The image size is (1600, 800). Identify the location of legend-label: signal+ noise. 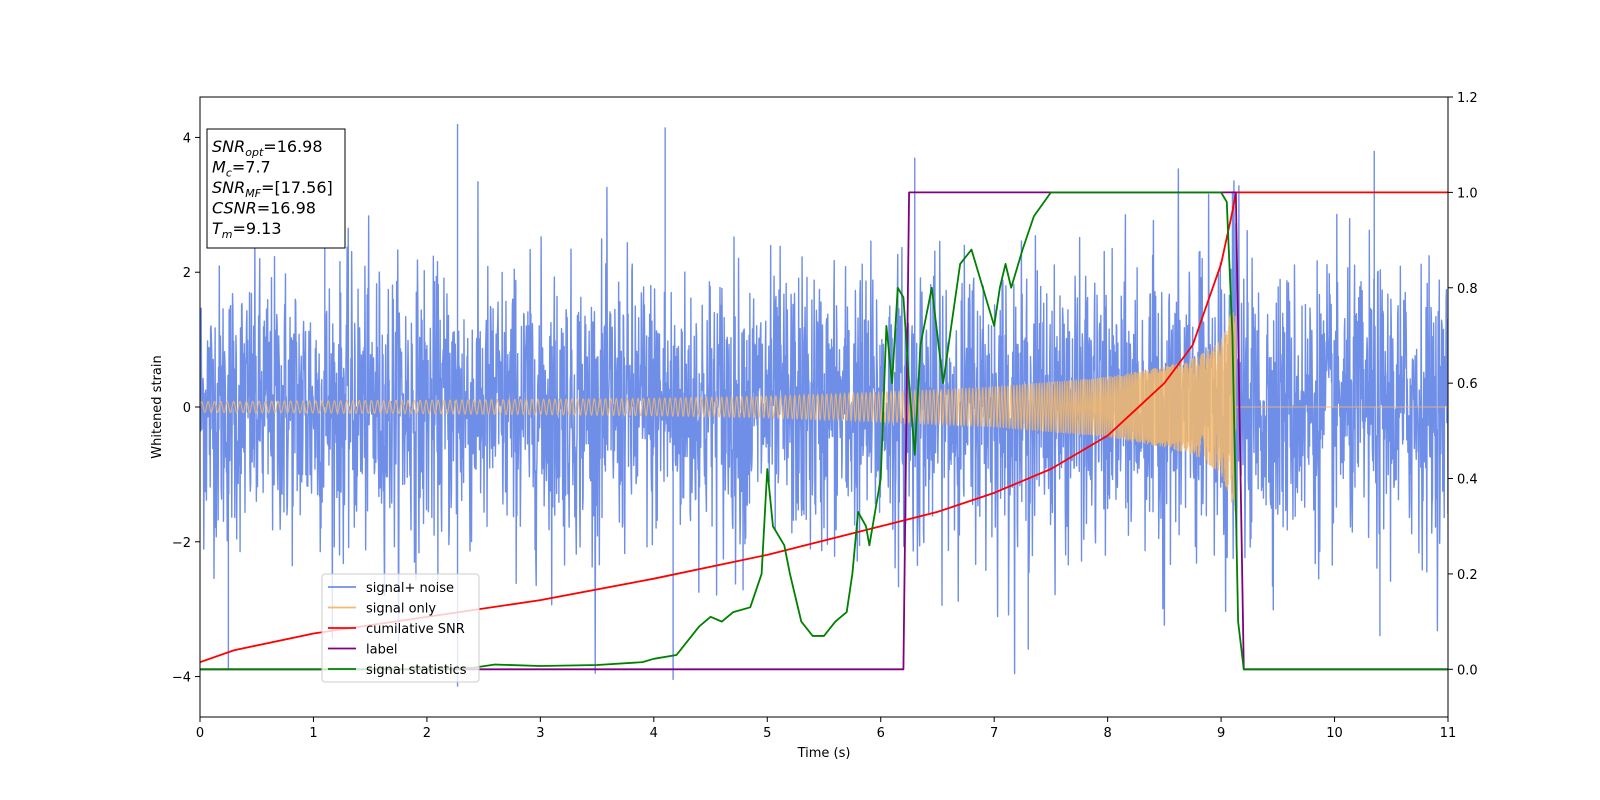
(410, 588).